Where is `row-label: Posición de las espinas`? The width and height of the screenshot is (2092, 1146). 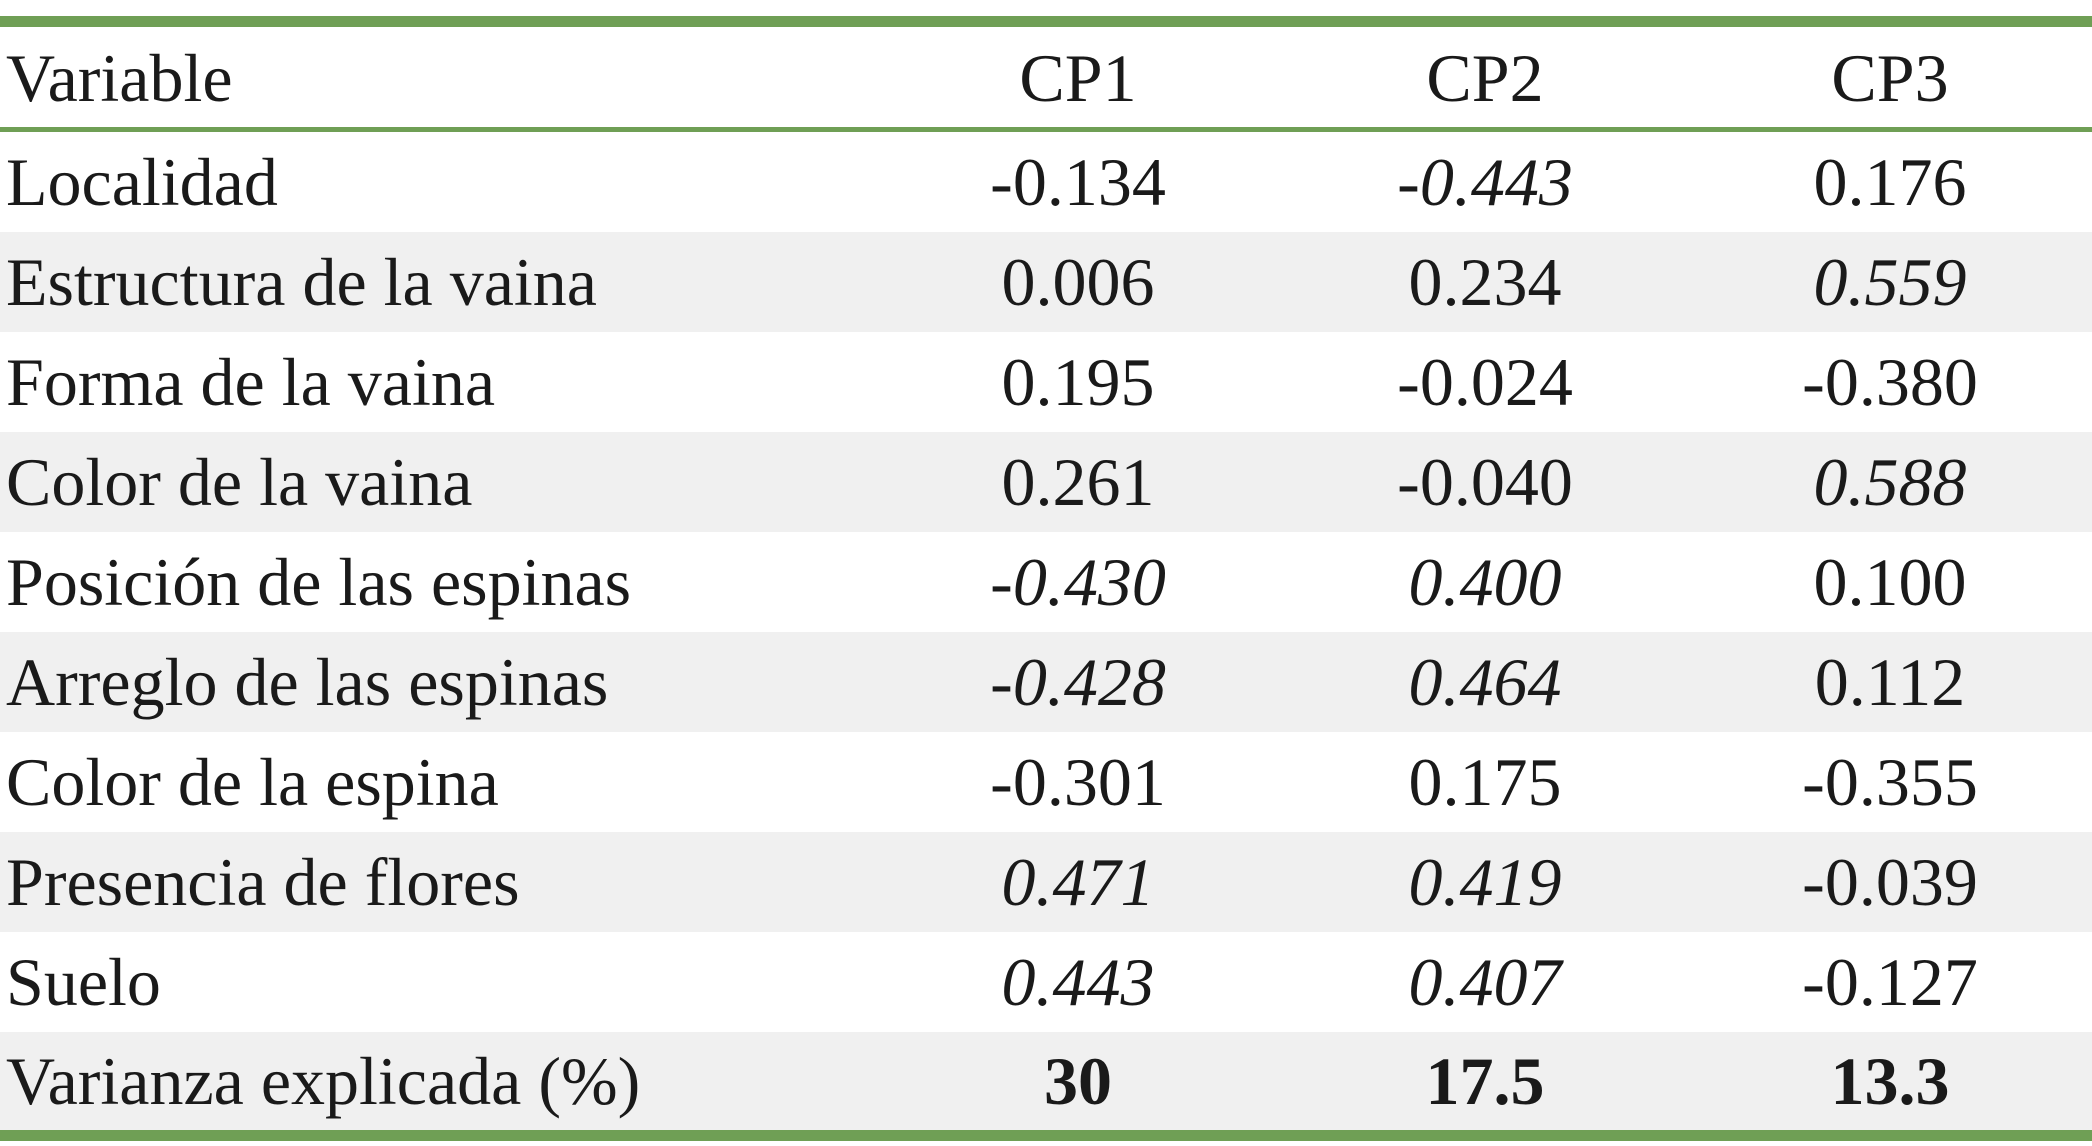 row-label: Posición de las espinas is located at coordinates (319, 581).